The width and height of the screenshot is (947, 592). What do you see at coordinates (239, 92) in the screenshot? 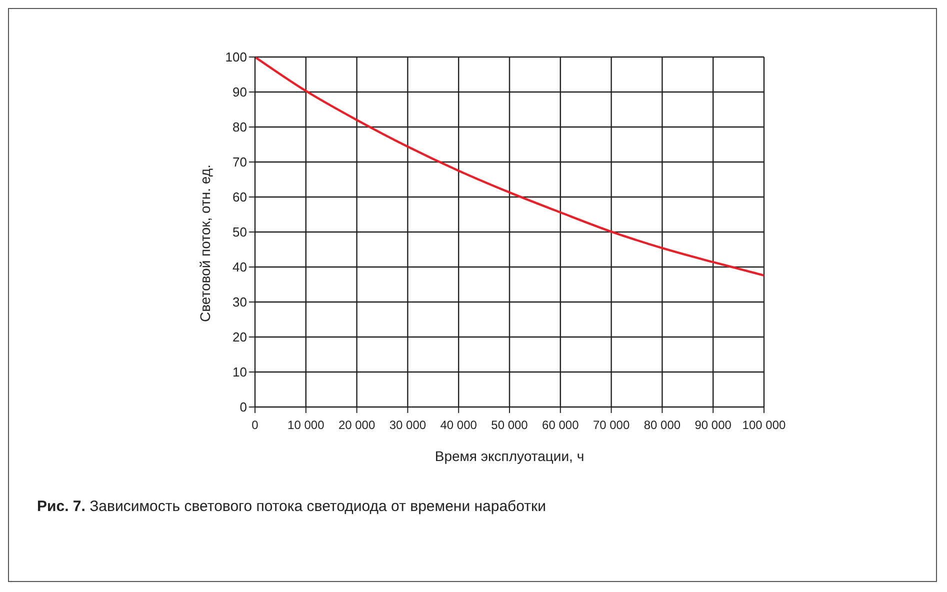
I see `y-tick-label: 90` at bounding box center [239, 92].